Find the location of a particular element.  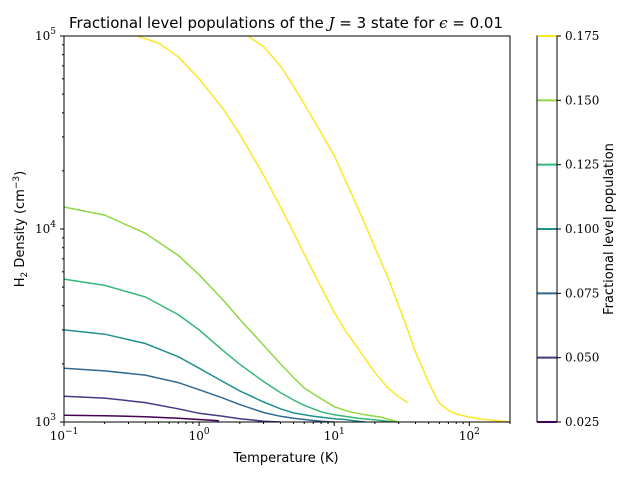

x-tick-label: 10⁰ is located at coordinates (199, 435).